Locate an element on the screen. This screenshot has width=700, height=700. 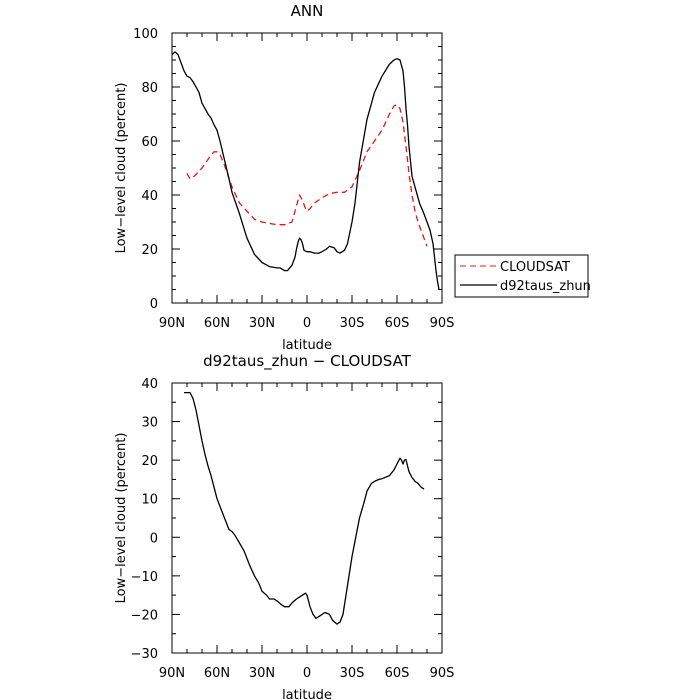
legend-box is located at coordinates (521, 276).